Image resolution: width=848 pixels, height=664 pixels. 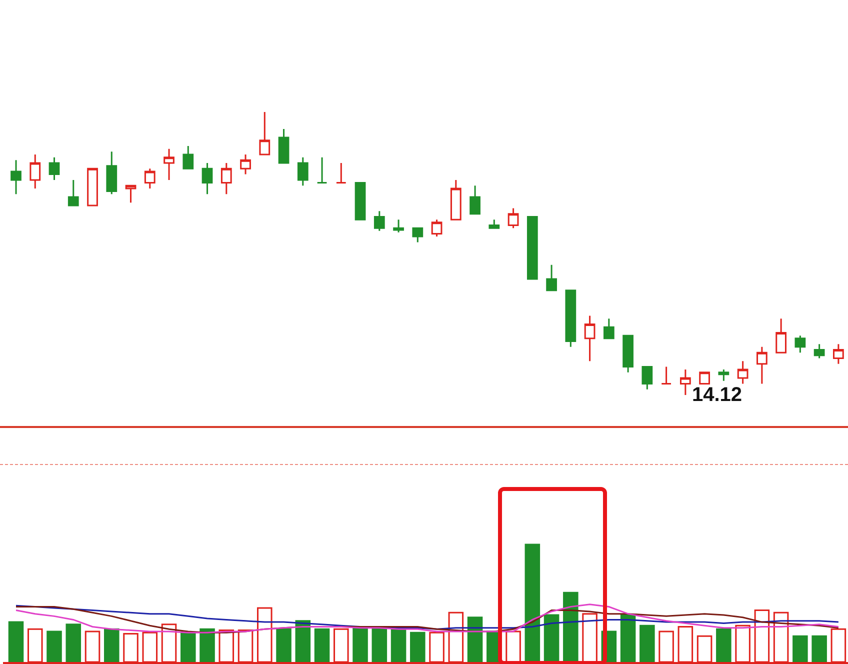 I want to click on annotation: 14.12, so click(x=717, y=395).